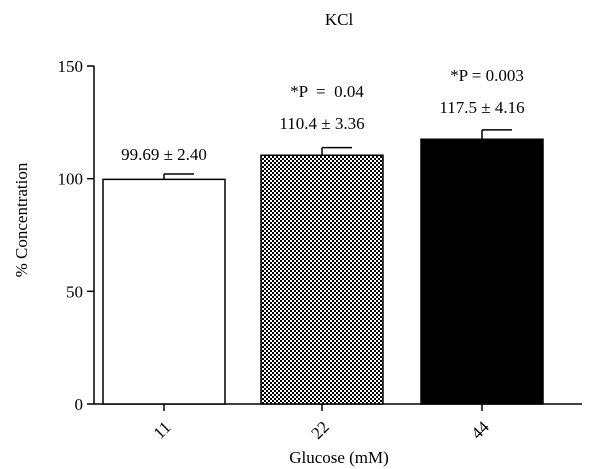  What do you see at coordinates (21, 219) in the screenshot?
I see `y-axis-label: % Concentration` at bounding box center [21, 219].